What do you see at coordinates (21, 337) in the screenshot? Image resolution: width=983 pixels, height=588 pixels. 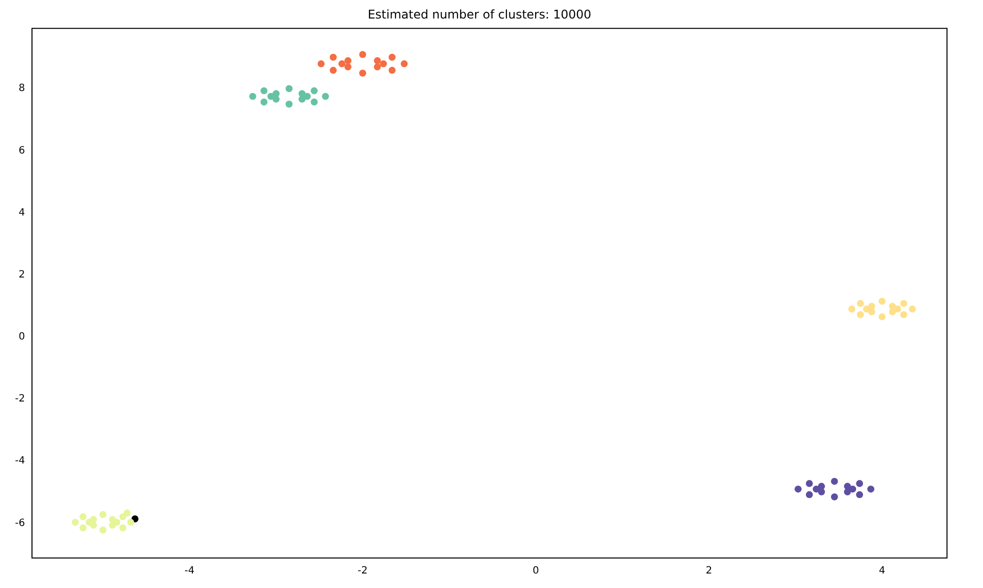 I see `y-tick-label: 0` at bounding box center [21, 337].